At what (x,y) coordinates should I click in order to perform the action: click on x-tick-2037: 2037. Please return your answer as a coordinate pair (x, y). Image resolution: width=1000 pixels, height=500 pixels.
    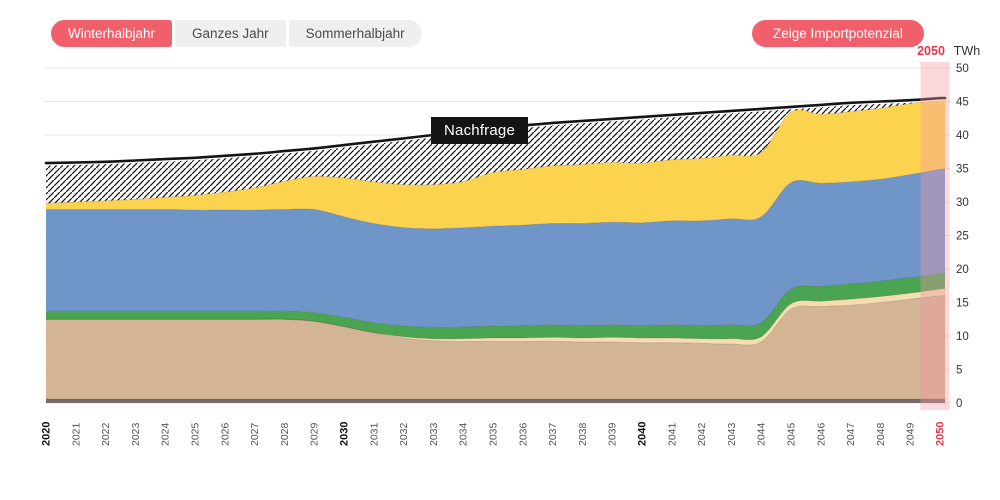
    Looking at the image, I should click on (553, 434).